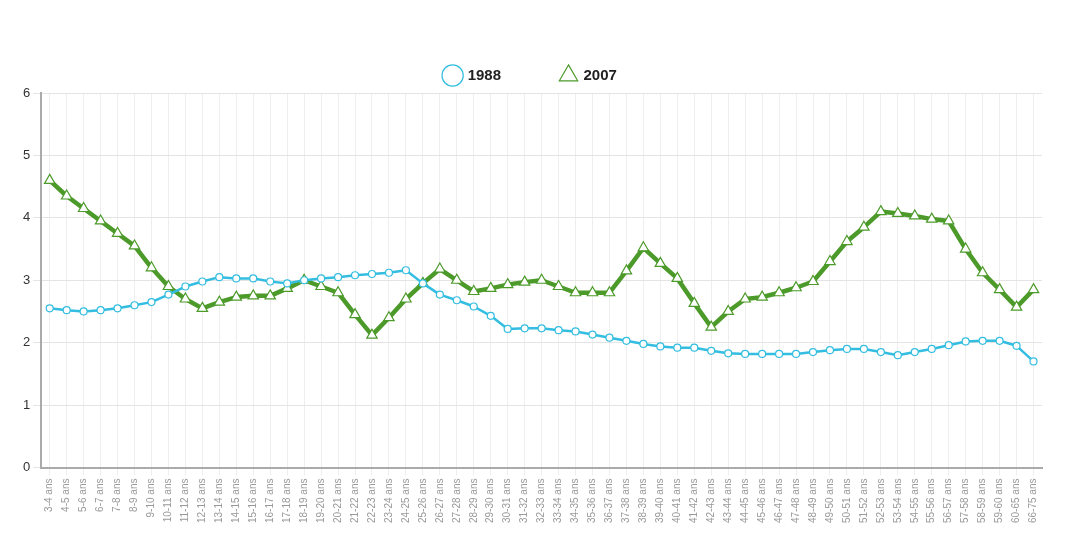 The height and width of the screenshot is (536, 1072). Describe the element at coordinates (592, 501) in the screenshot. I see `x-tick-label: 35-36 ans` at that location.